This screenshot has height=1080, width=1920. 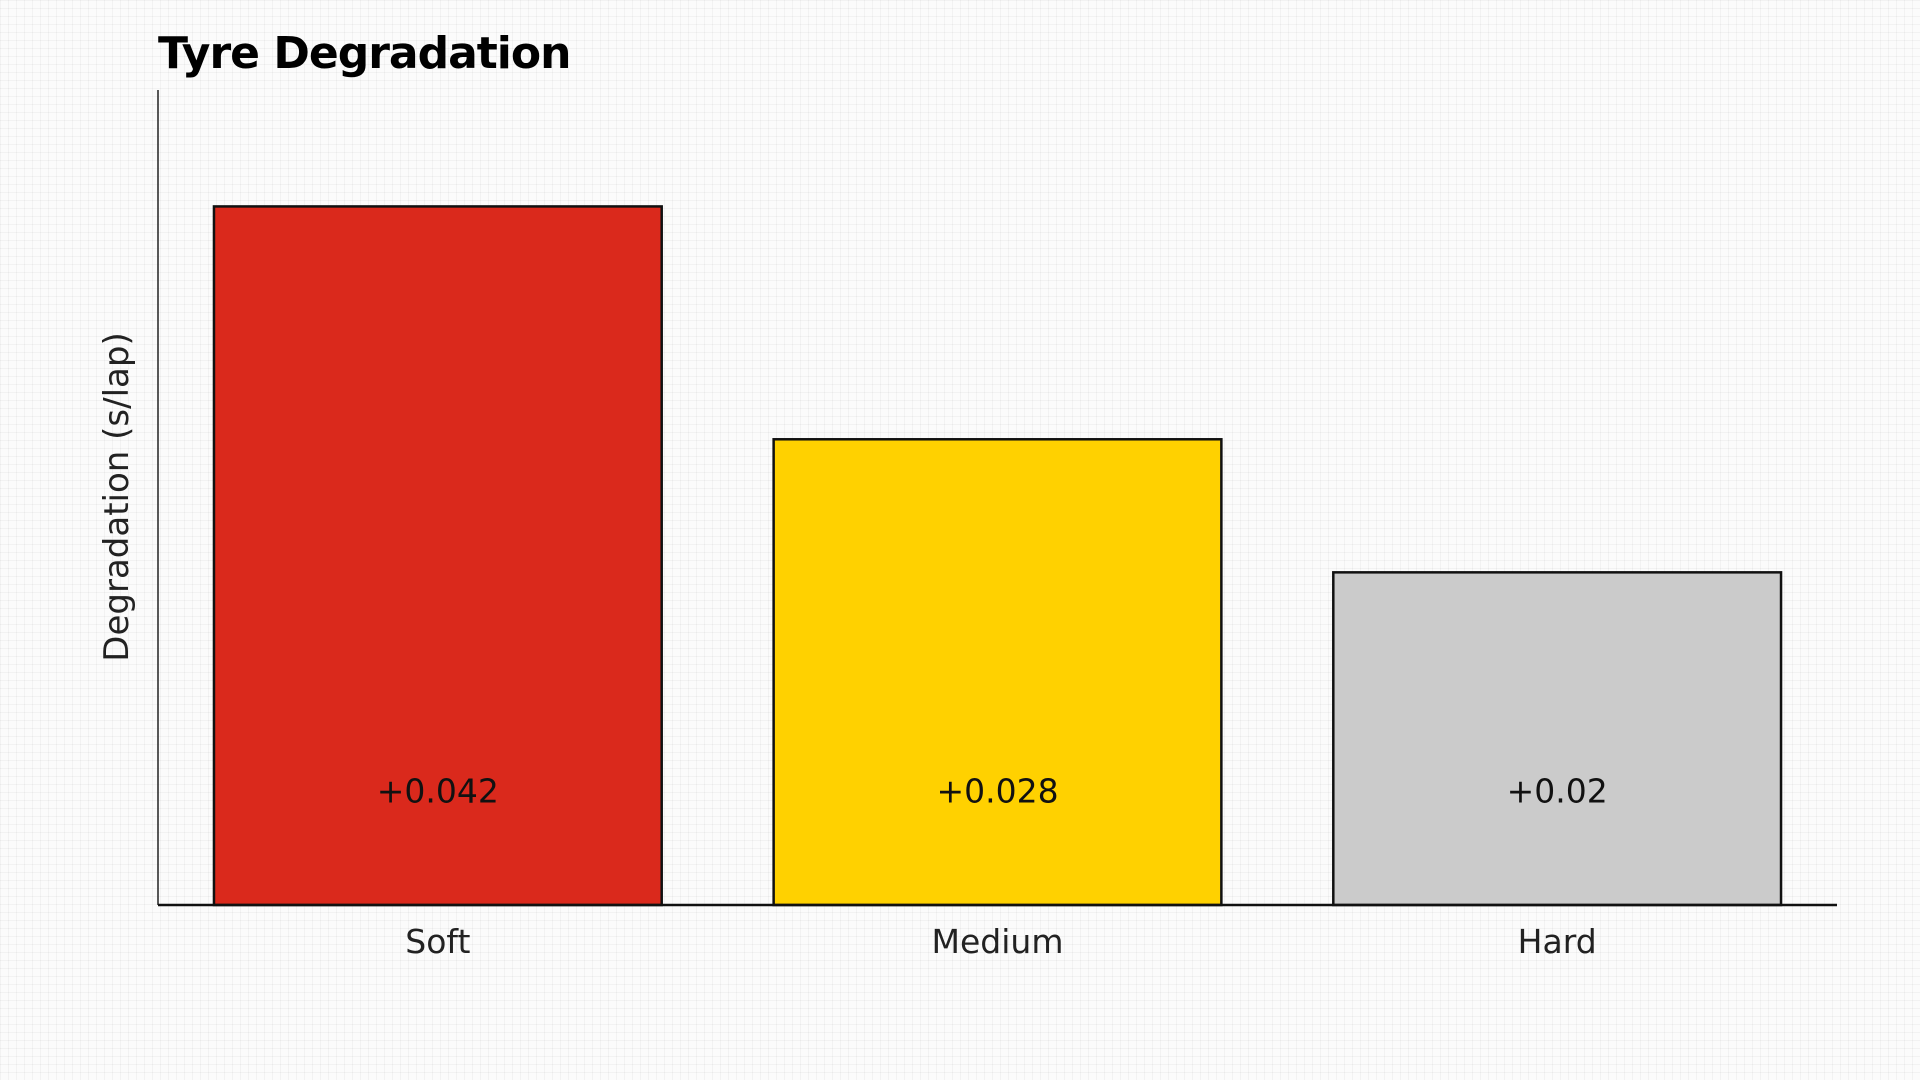 I want to click on x-tick-labels-layer: Soft Medium Hard, so click(x=1000, y=941).